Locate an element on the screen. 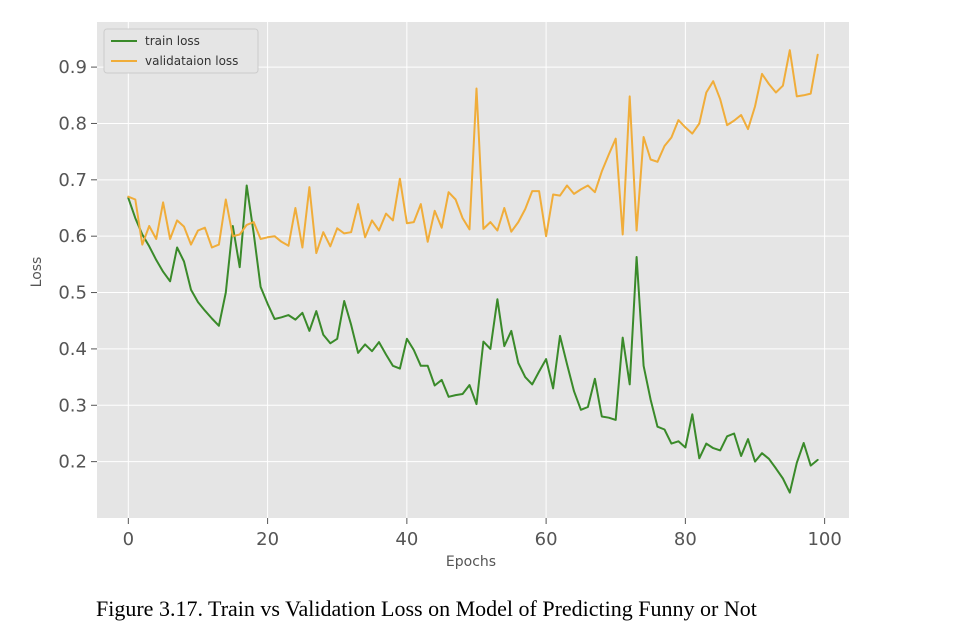 The image size is (962, 636). y-tick-label: 0.7 is located at coordinates (72, 180).